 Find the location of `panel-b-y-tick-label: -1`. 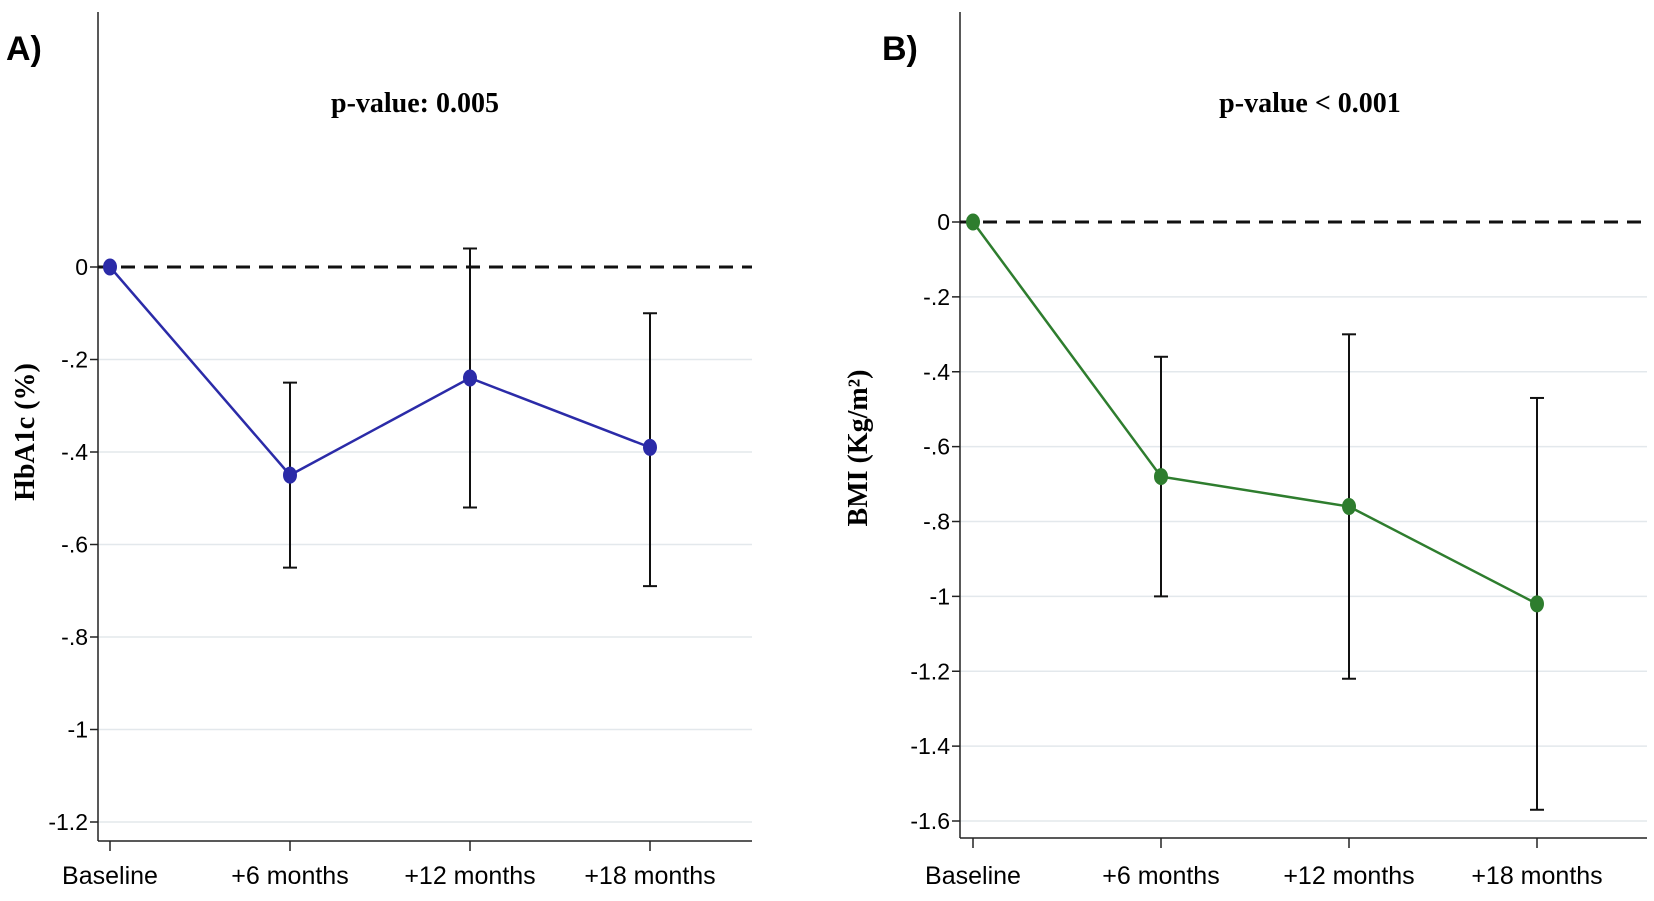

panel-b-y-tick-label: -1 is located at coordinates (940, 596).